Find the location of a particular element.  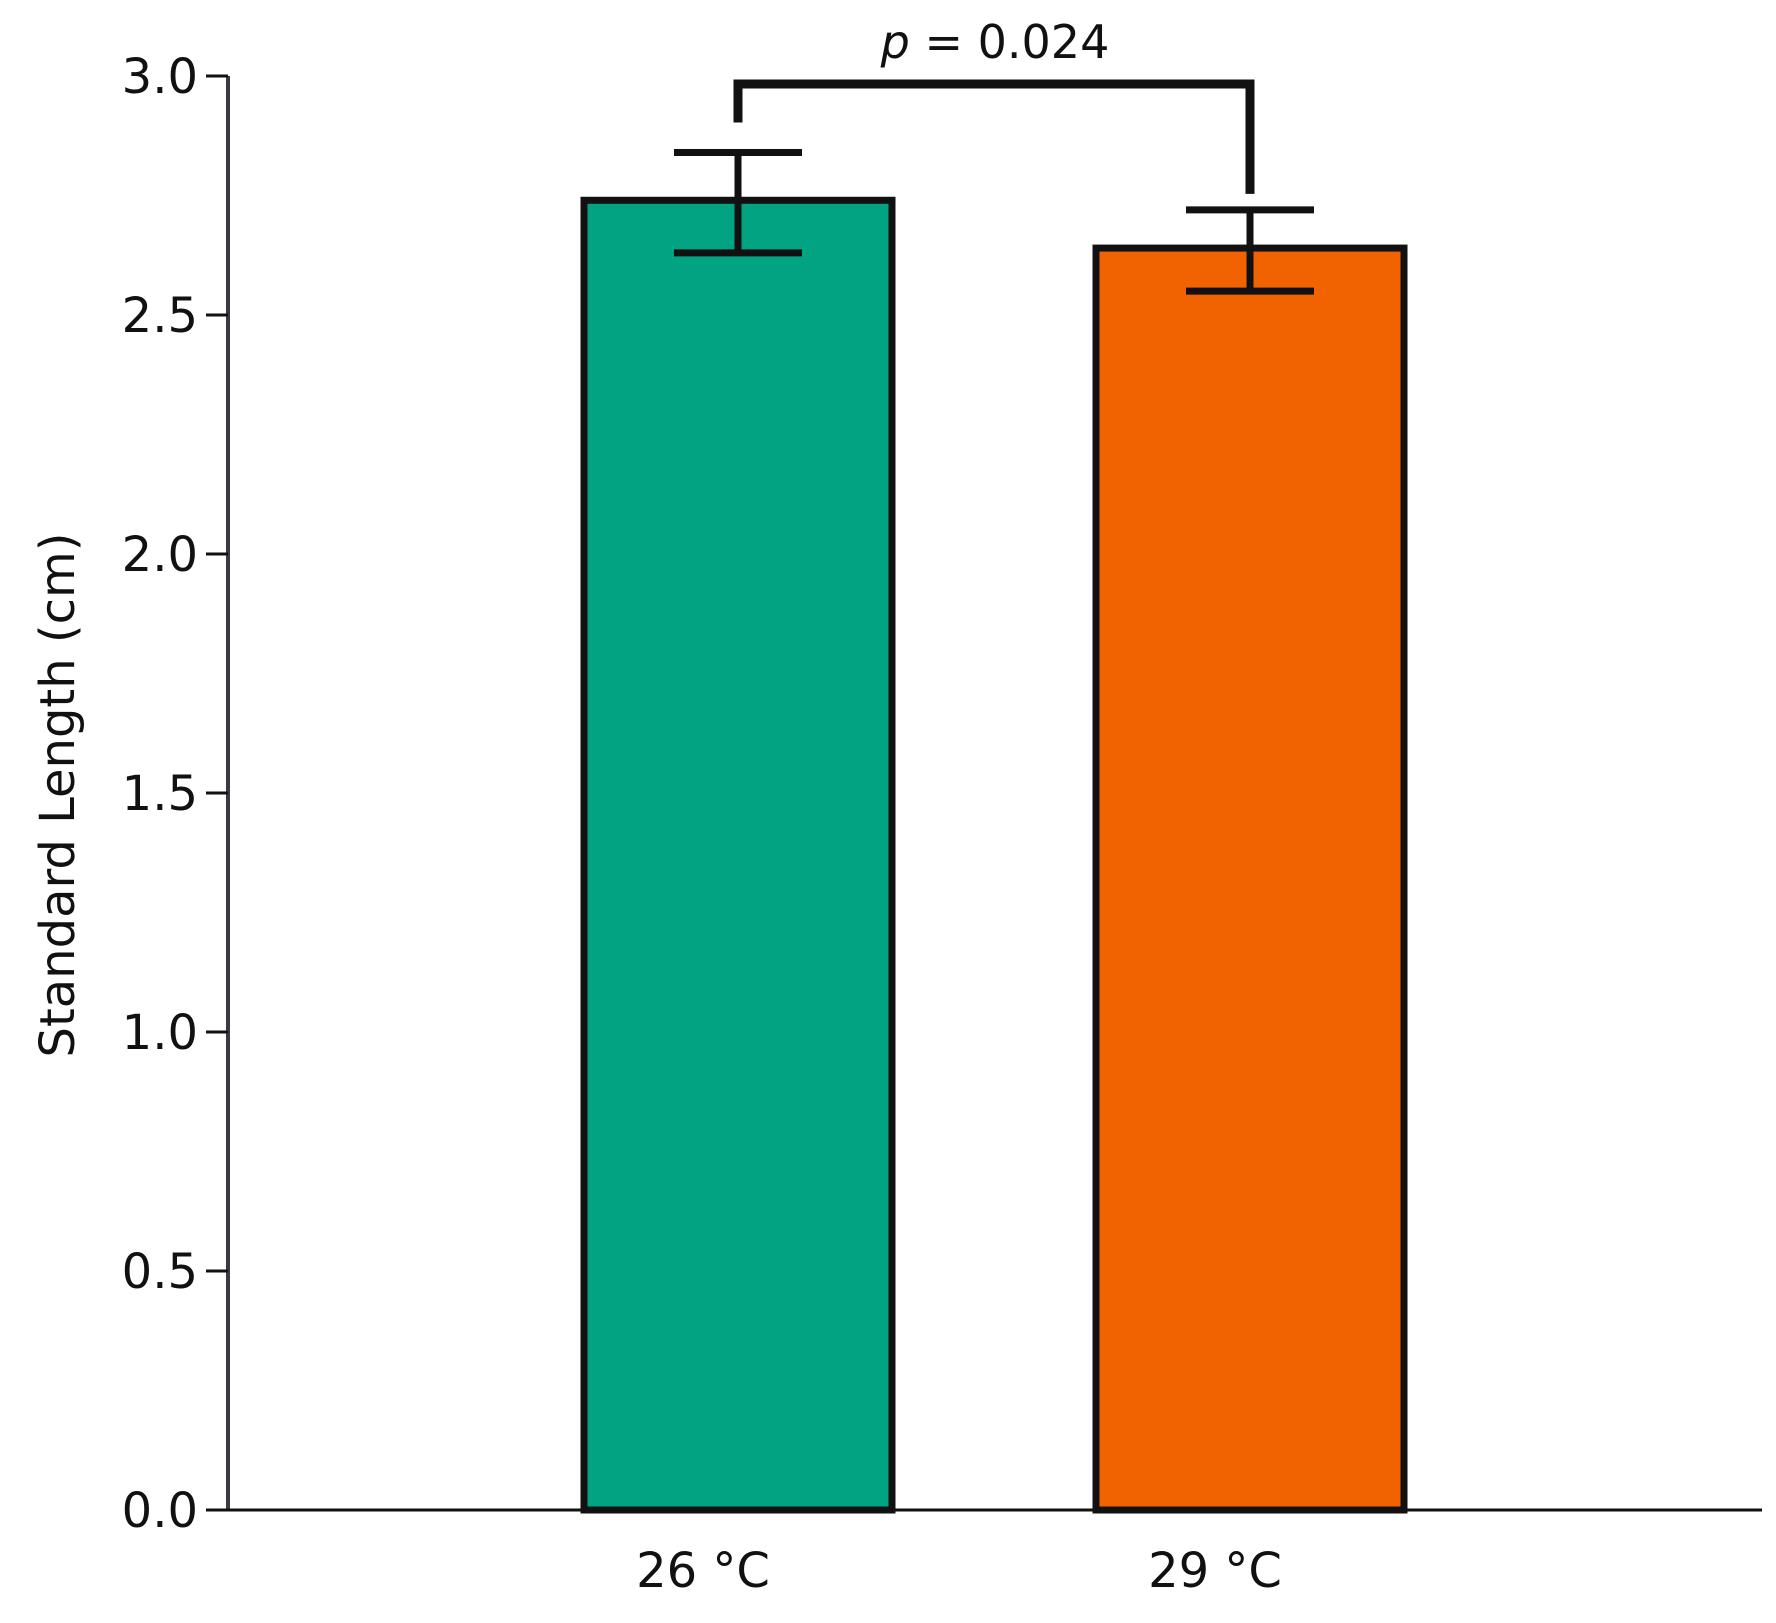

y-tick-label: 0.0 is located at coordinates (160, 1511).